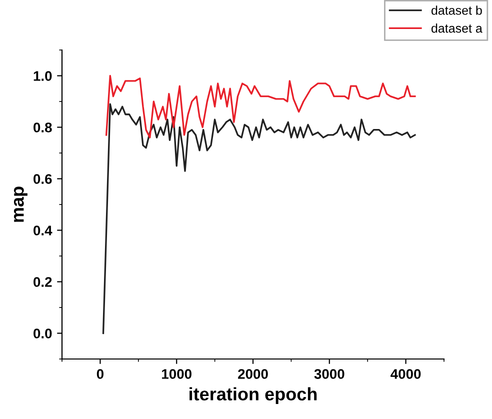 This screenshot has height=419, width=492. I want to click on y-tick-label: 0.4, so click(43, 231).